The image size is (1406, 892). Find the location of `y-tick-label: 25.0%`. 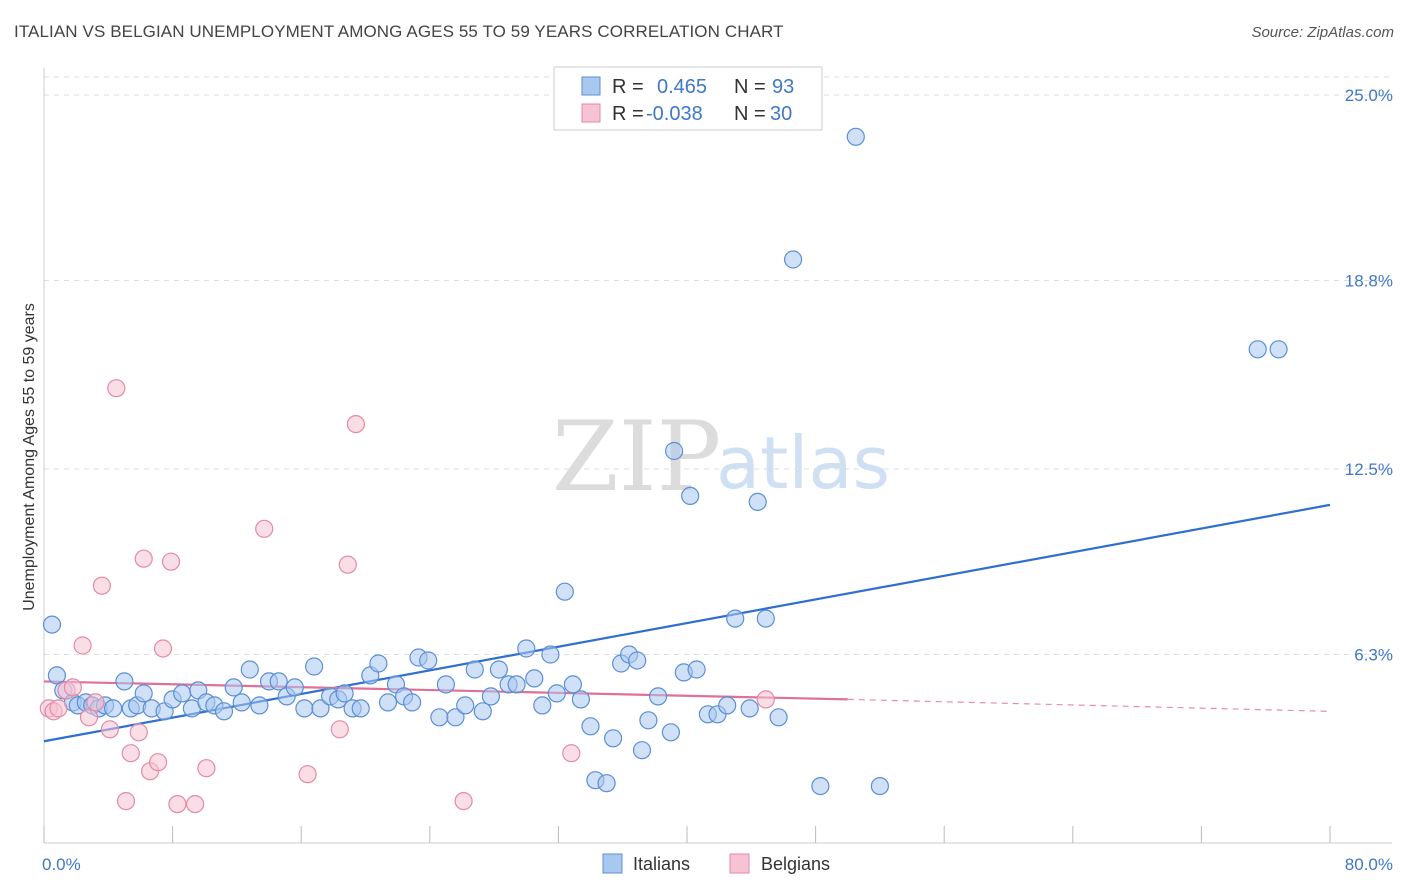

y-tick-label: 25.0% is located at coordinates (1369, 95).